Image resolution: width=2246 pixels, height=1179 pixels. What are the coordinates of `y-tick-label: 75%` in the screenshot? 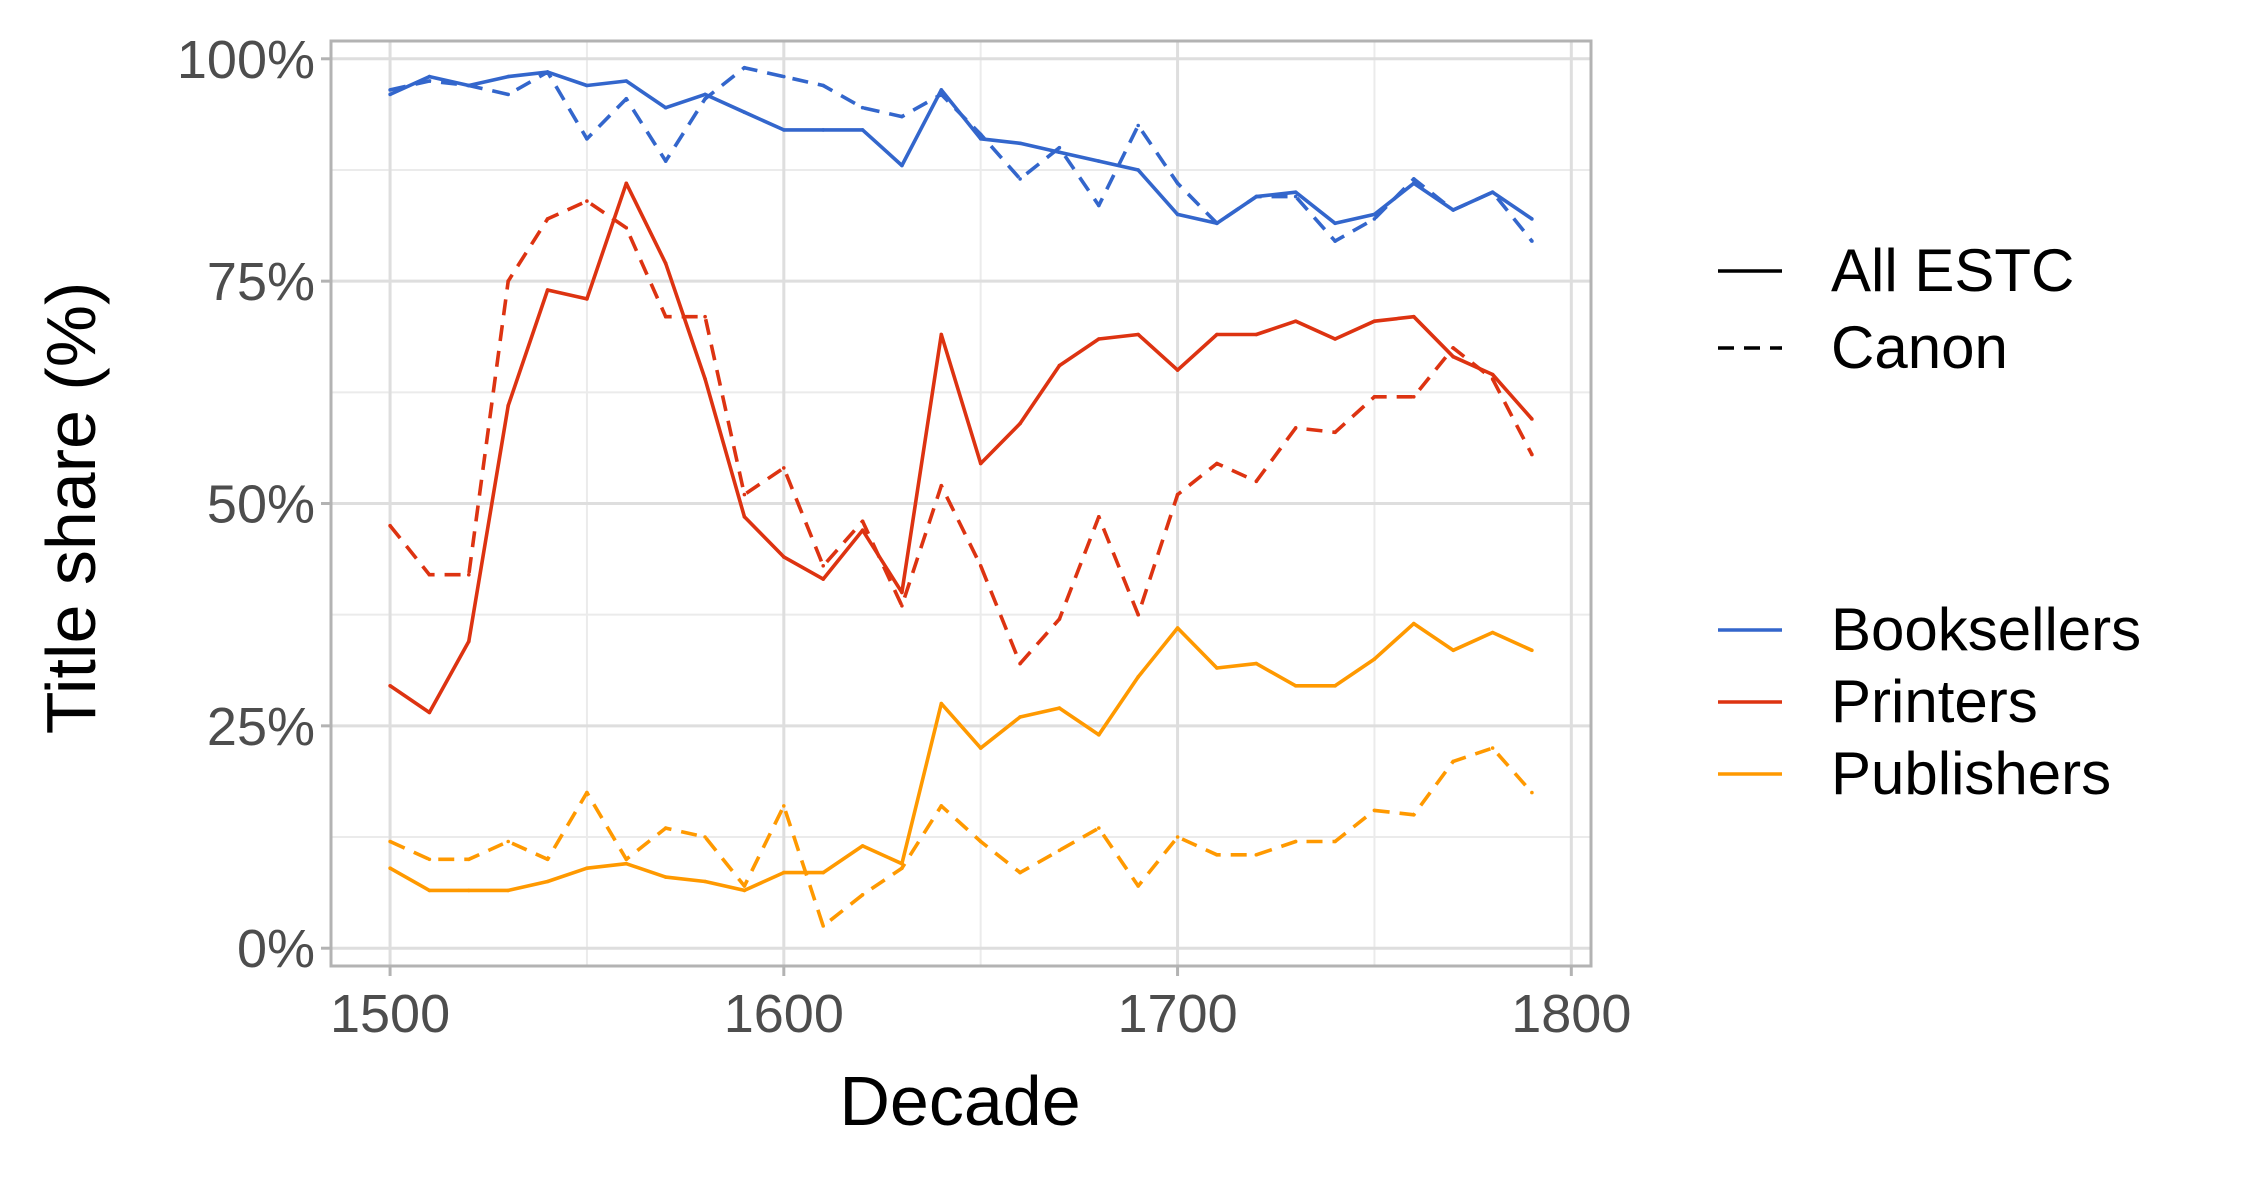 It's located at (261, 282).